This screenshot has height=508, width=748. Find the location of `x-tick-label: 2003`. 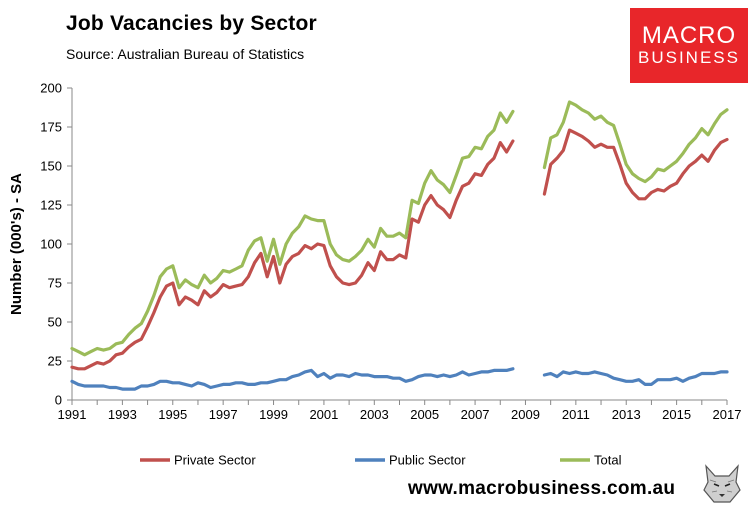

x-tick-label: 2003 is located at coordinates (374, 414).